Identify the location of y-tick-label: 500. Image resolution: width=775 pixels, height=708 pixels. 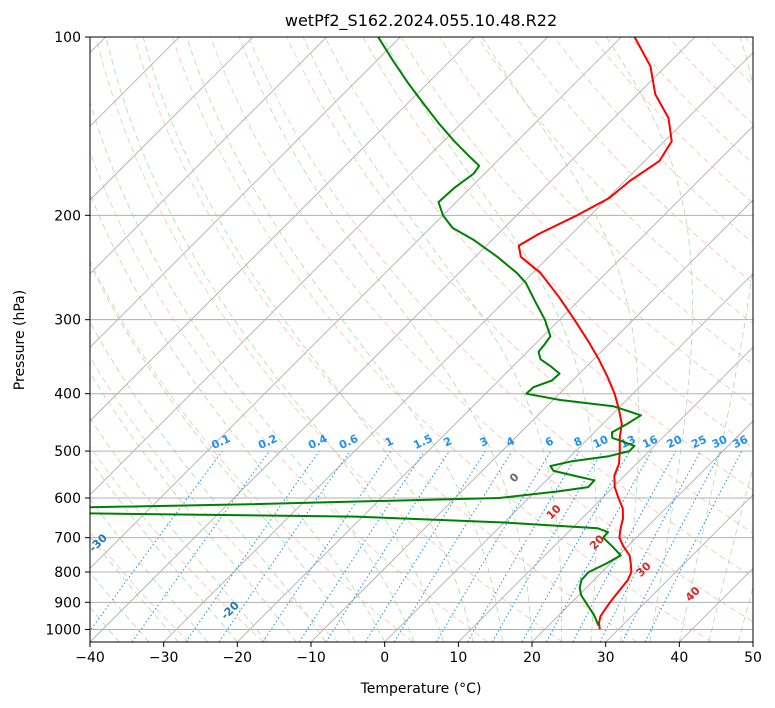
(67, 452).